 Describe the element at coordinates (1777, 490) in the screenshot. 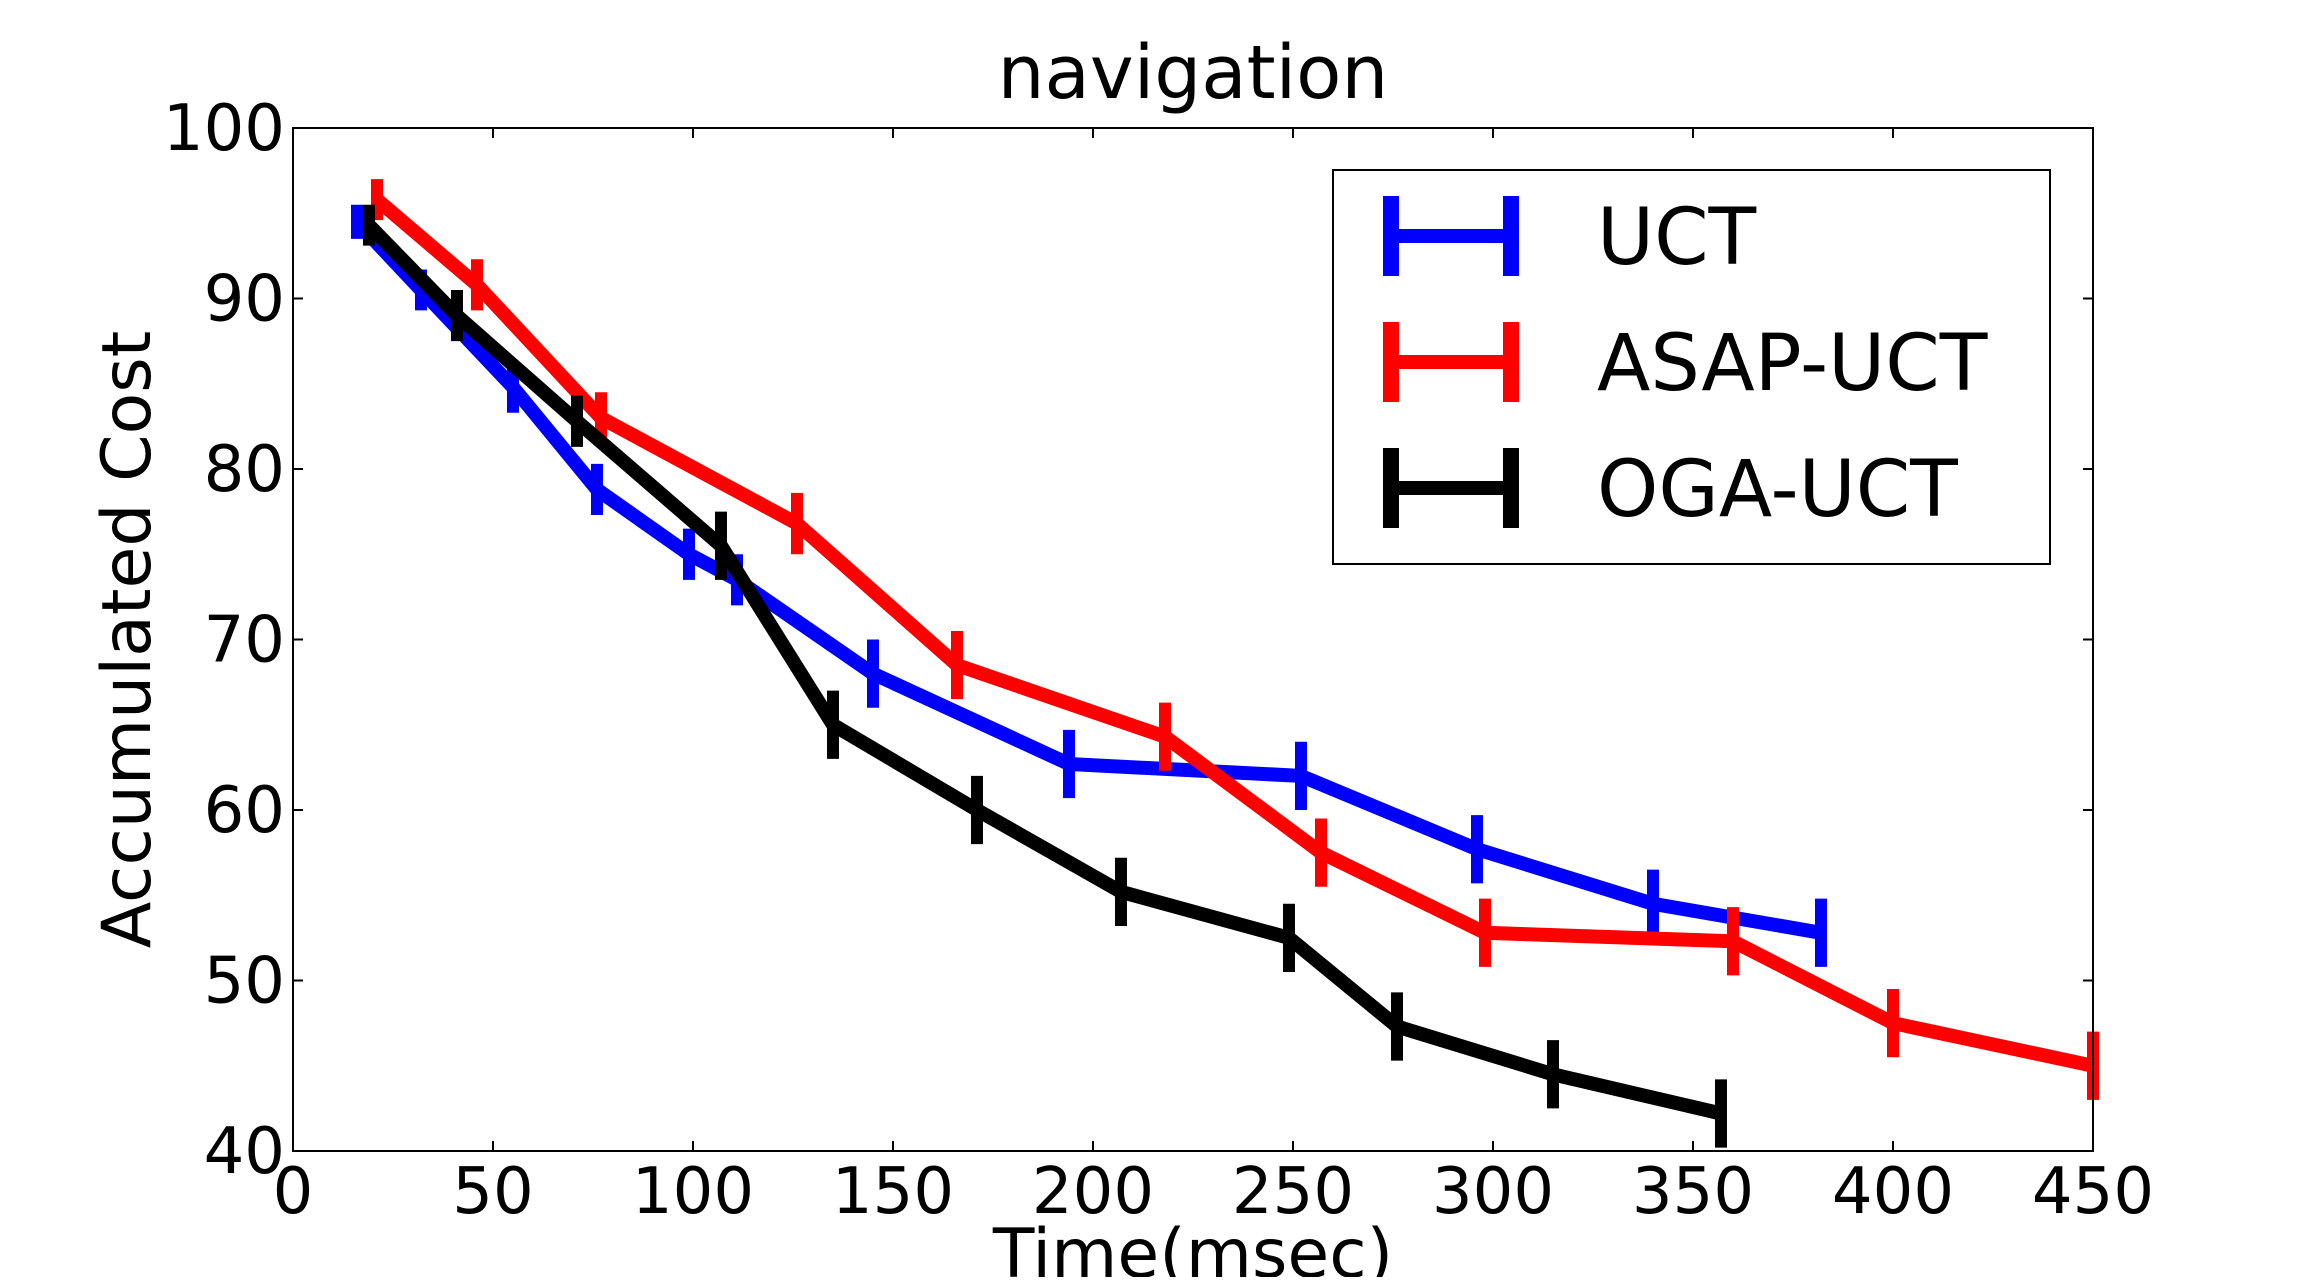

I see `legend-label: OGA-UCT` at that location.